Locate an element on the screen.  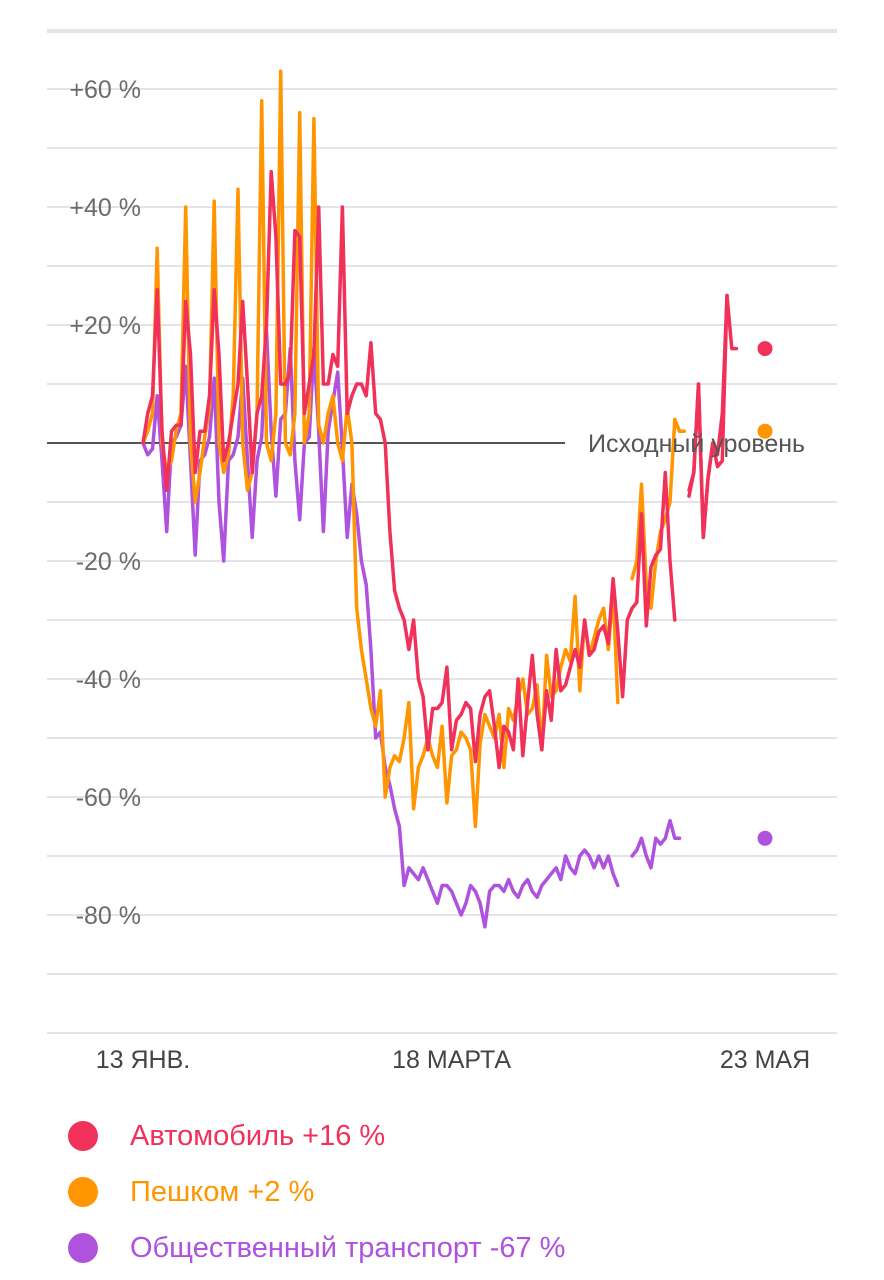
car-legend-dot is located at coordinates (83, 1136).